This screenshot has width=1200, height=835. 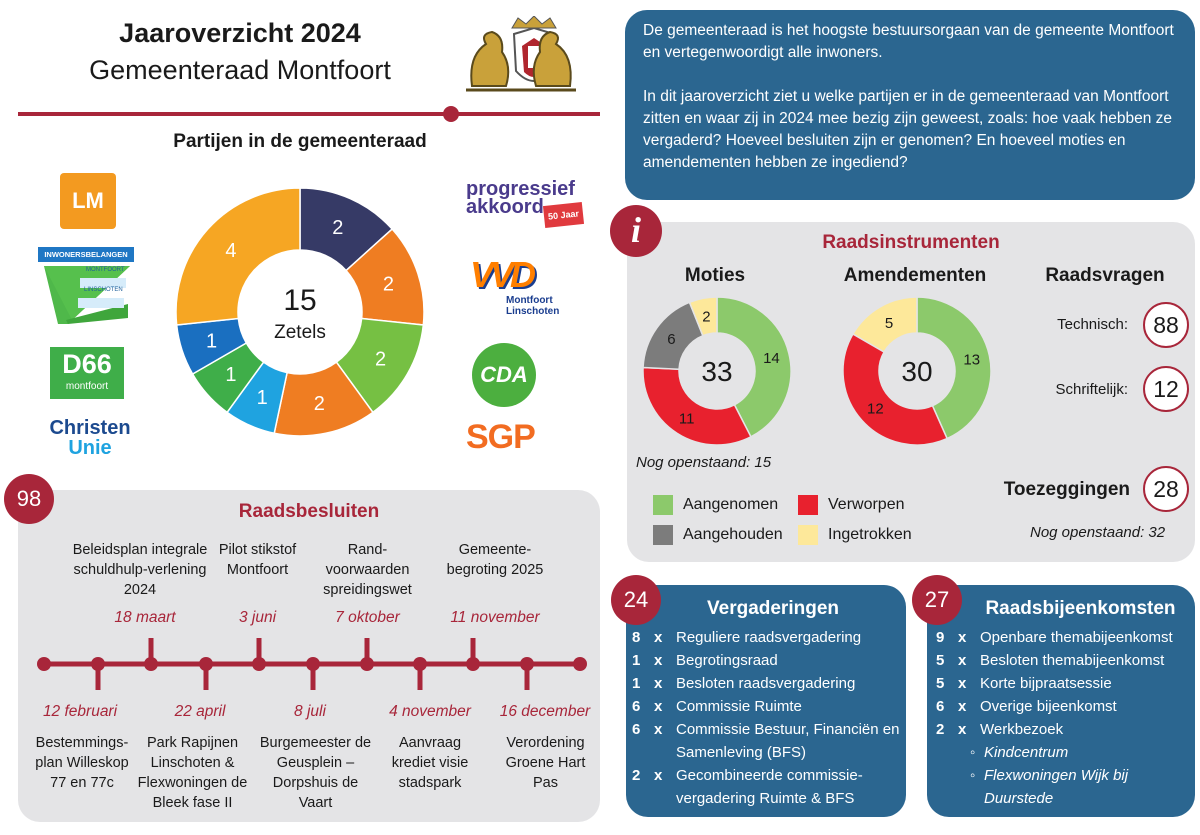 What do you see at coordinates (663, 535) in the screenshot?
I see `legend-swatch-aangehouden` at bounding box center [663, 535].